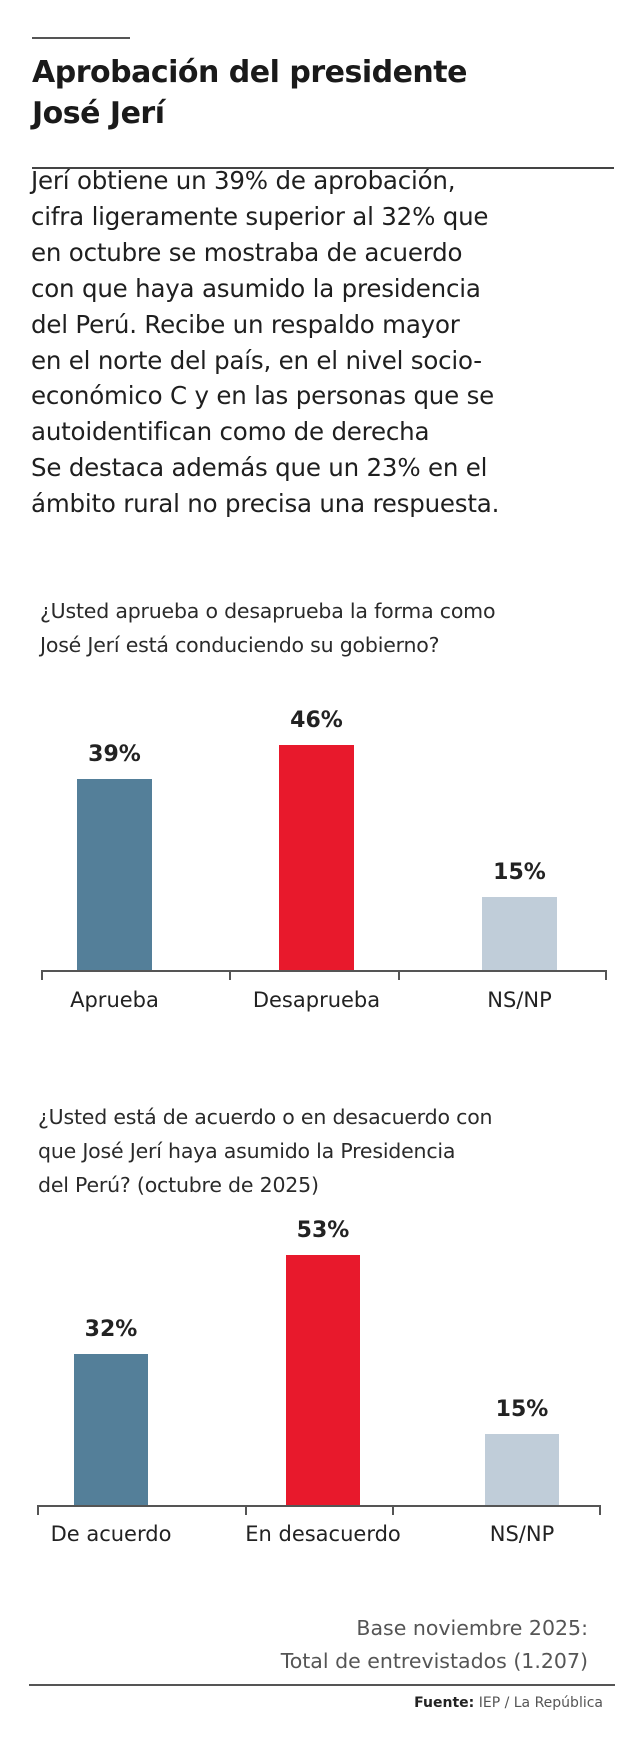 This screenshot has width=640, height=1758. I want to click on summary-line: del Perú. Recibe un respaldo mayor, so click(245, 324).